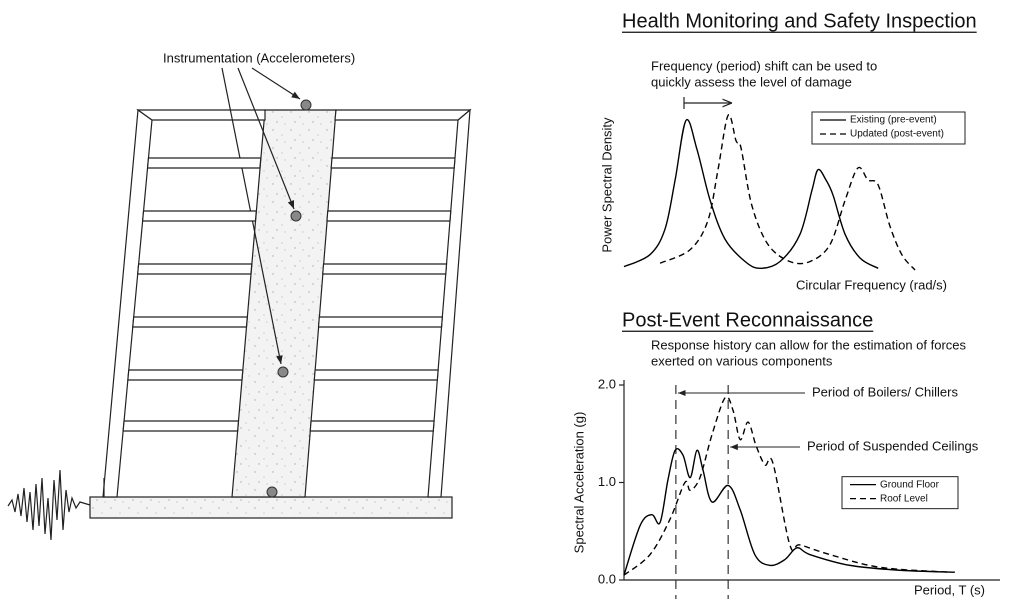  Describe the element at coordinates (271, 507) in the screenshot. I see `base-slab` at that location.